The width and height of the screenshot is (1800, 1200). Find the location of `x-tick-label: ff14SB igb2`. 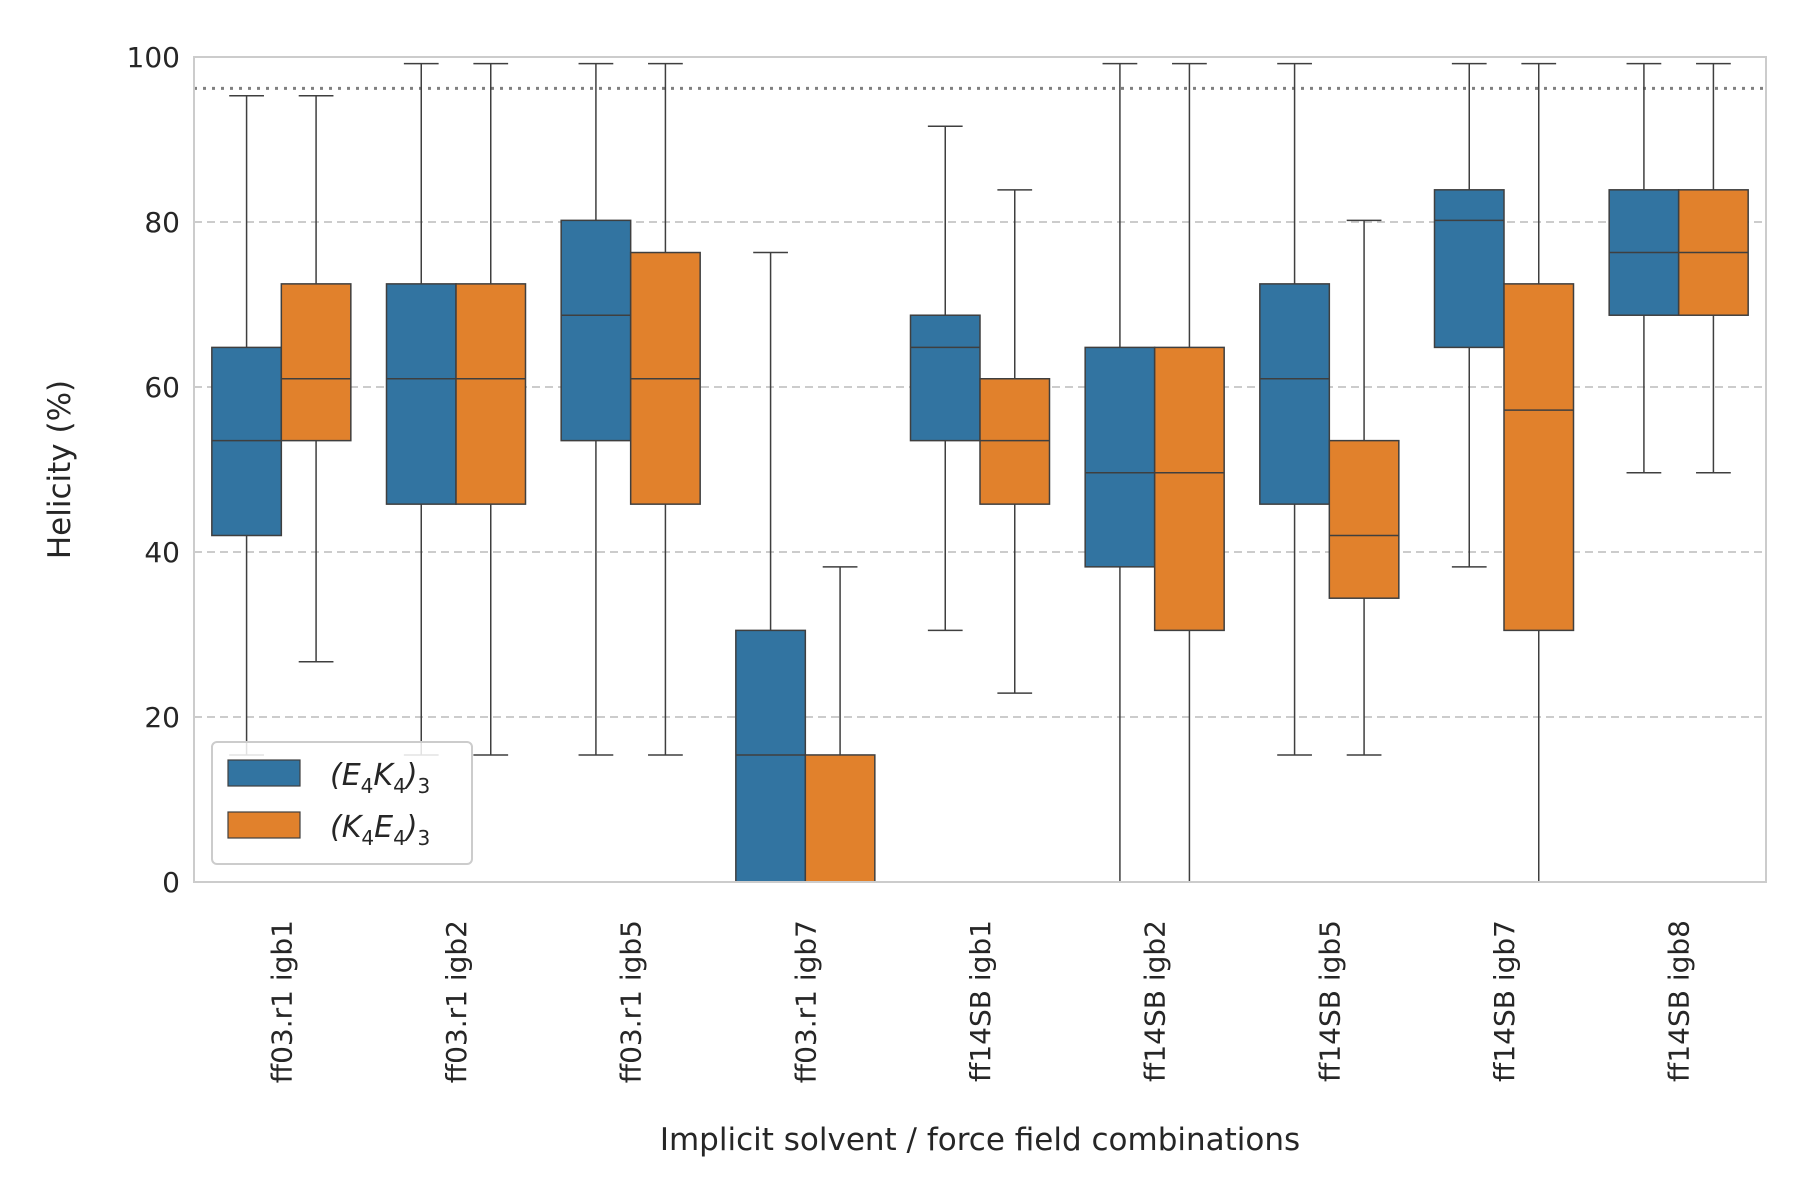

x-tick-label: ff14SB igb2 is located at coordinates (1155, 1001).